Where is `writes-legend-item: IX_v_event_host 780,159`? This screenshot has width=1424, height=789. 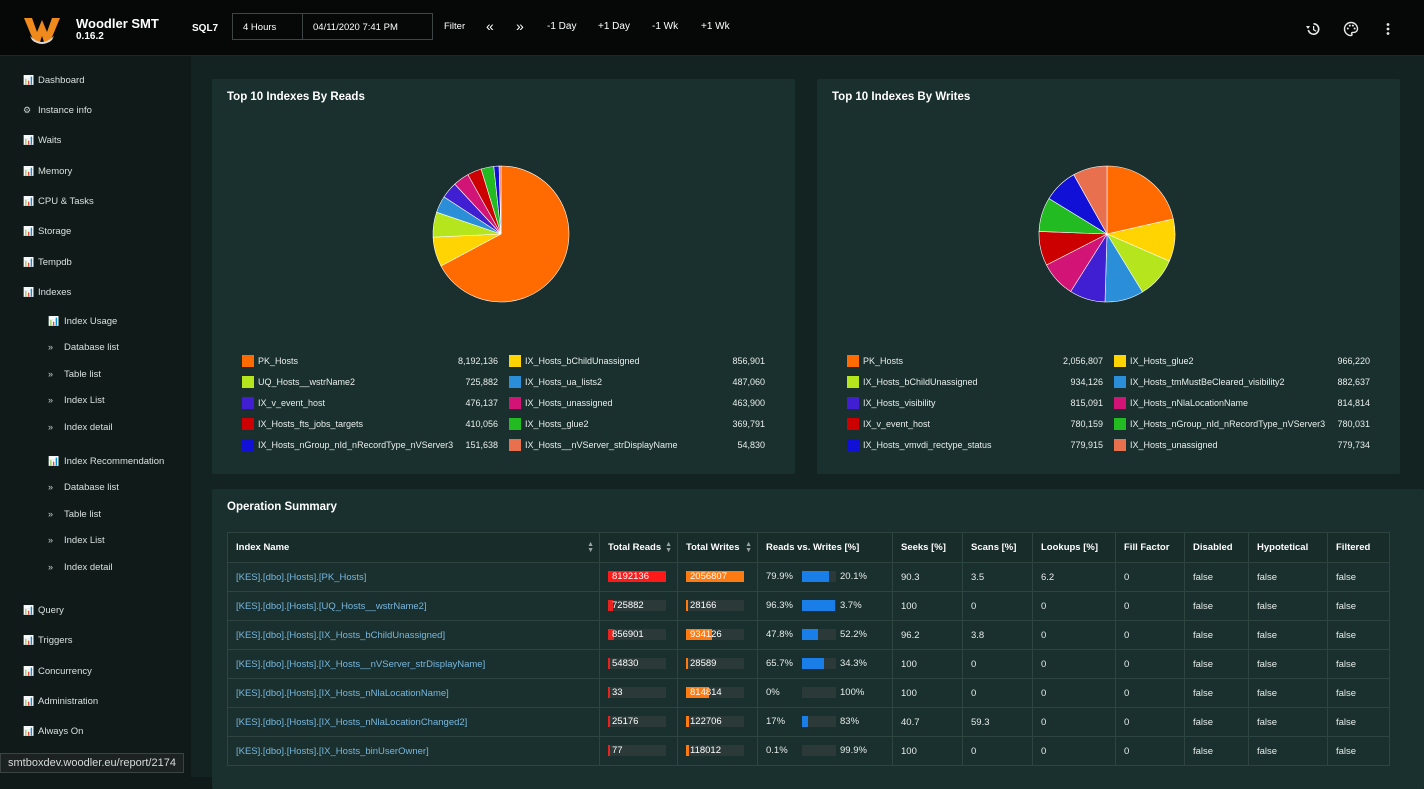 writes-legend-item: IX_v_event_host 780,159 is located at coordinates (975, 424).